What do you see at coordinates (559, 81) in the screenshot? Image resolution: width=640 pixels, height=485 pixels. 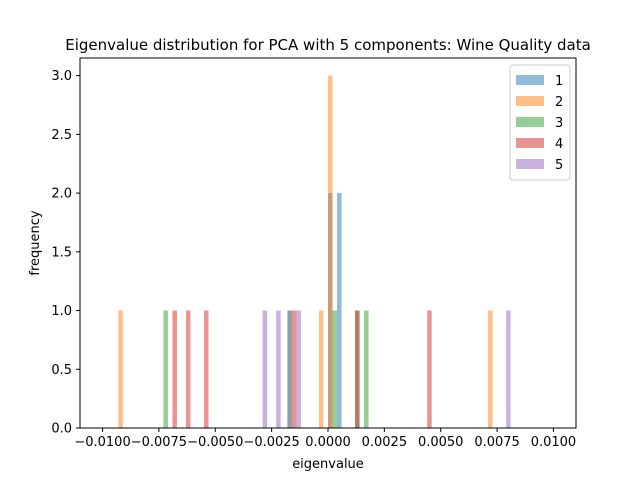 I see `legend-label-1: 1` at bounding box center [559, 81].